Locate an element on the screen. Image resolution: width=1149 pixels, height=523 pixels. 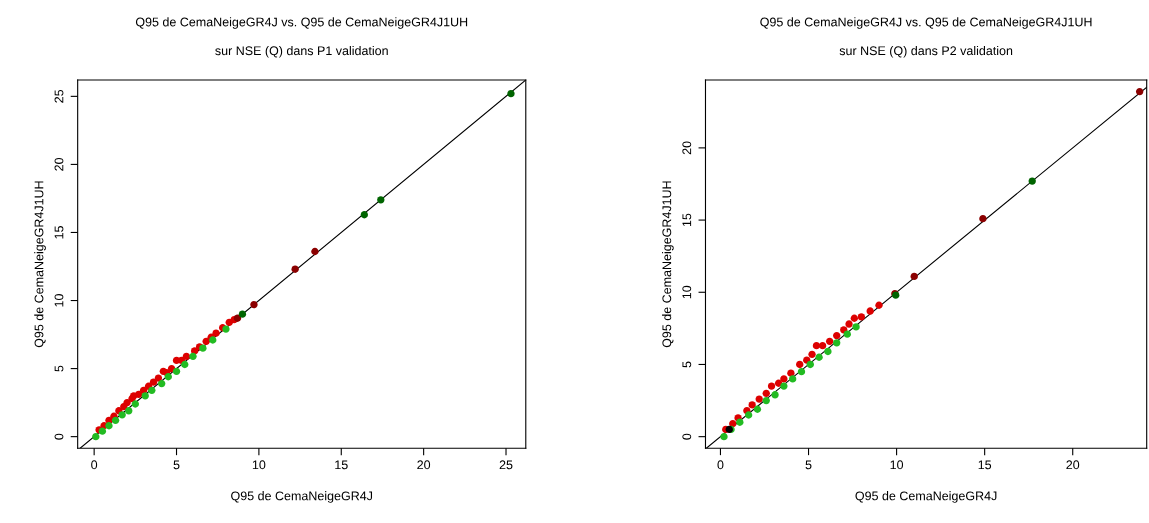
x-tick-label: 25 is located at coordinates (506, 465).